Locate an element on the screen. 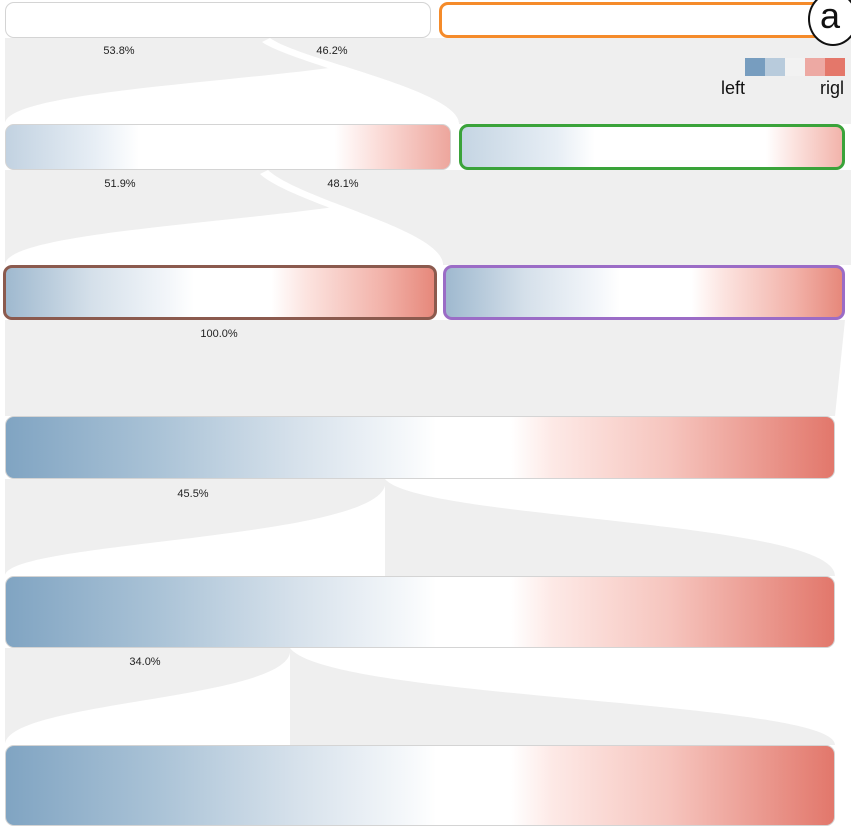 Image resolution: width=851 pixels, height=834 pixels. percent-label: 48.1% is located at coordinates (343, 184).